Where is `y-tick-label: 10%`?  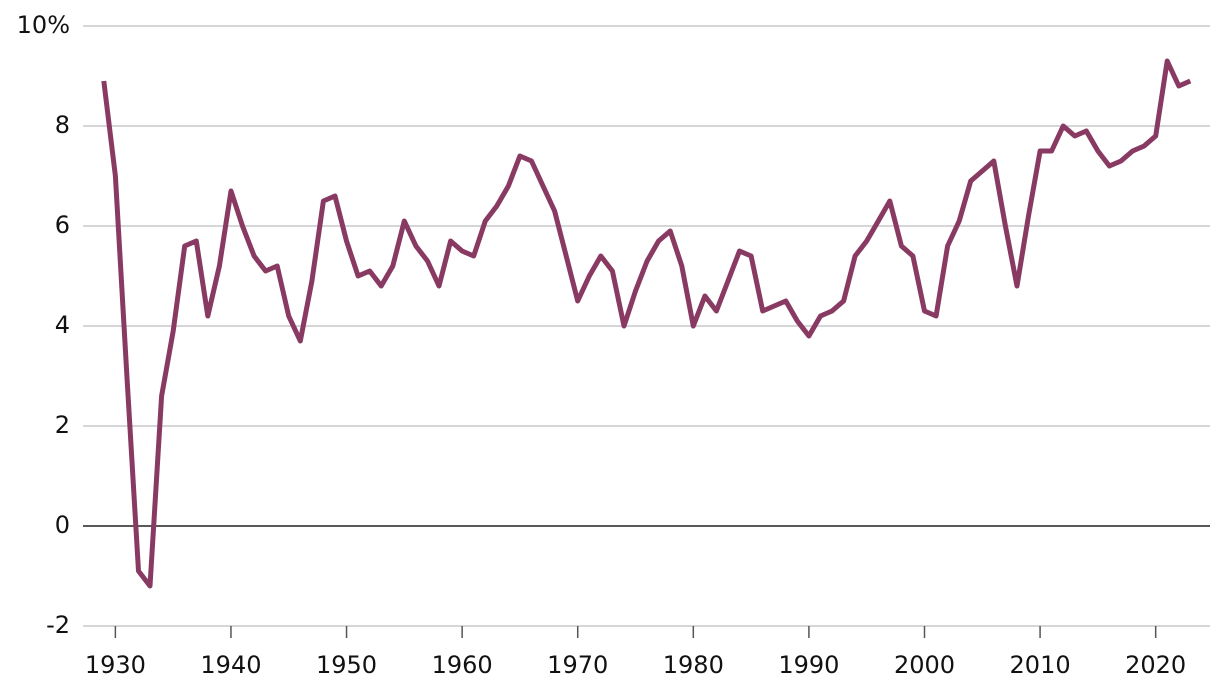 y-tick-label: 10% is located at coordinates (43, 25).